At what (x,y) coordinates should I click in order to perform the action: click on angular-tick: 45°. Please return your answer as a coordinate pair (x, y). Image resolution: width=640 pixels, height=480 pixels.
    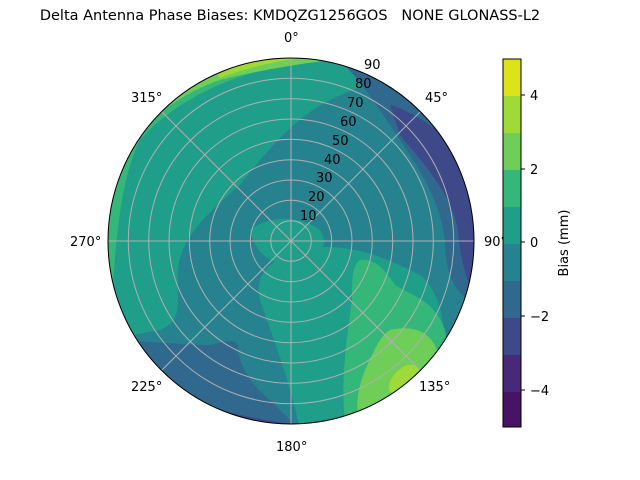
    Looking at the image, I should click on (436, 98).